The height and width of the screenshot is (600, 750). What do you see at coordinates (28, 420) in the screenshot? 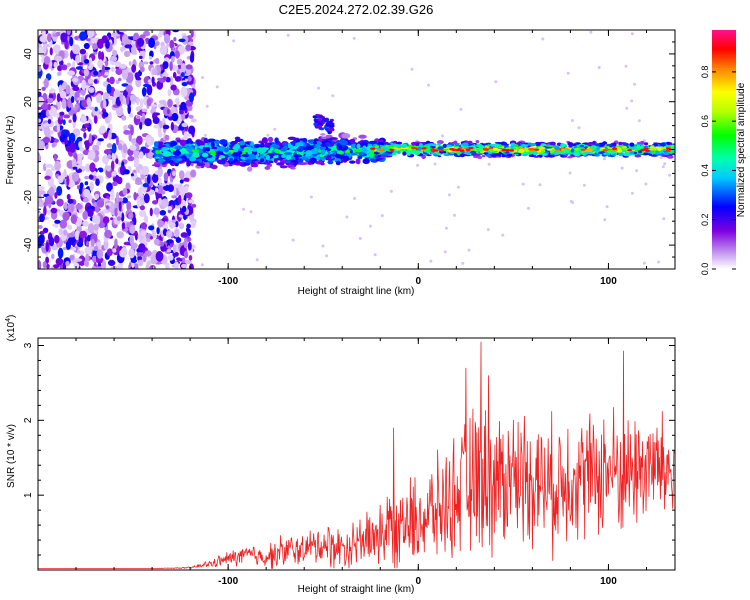
I see `y-tick-label: 2` at bounding box center [28, 420].